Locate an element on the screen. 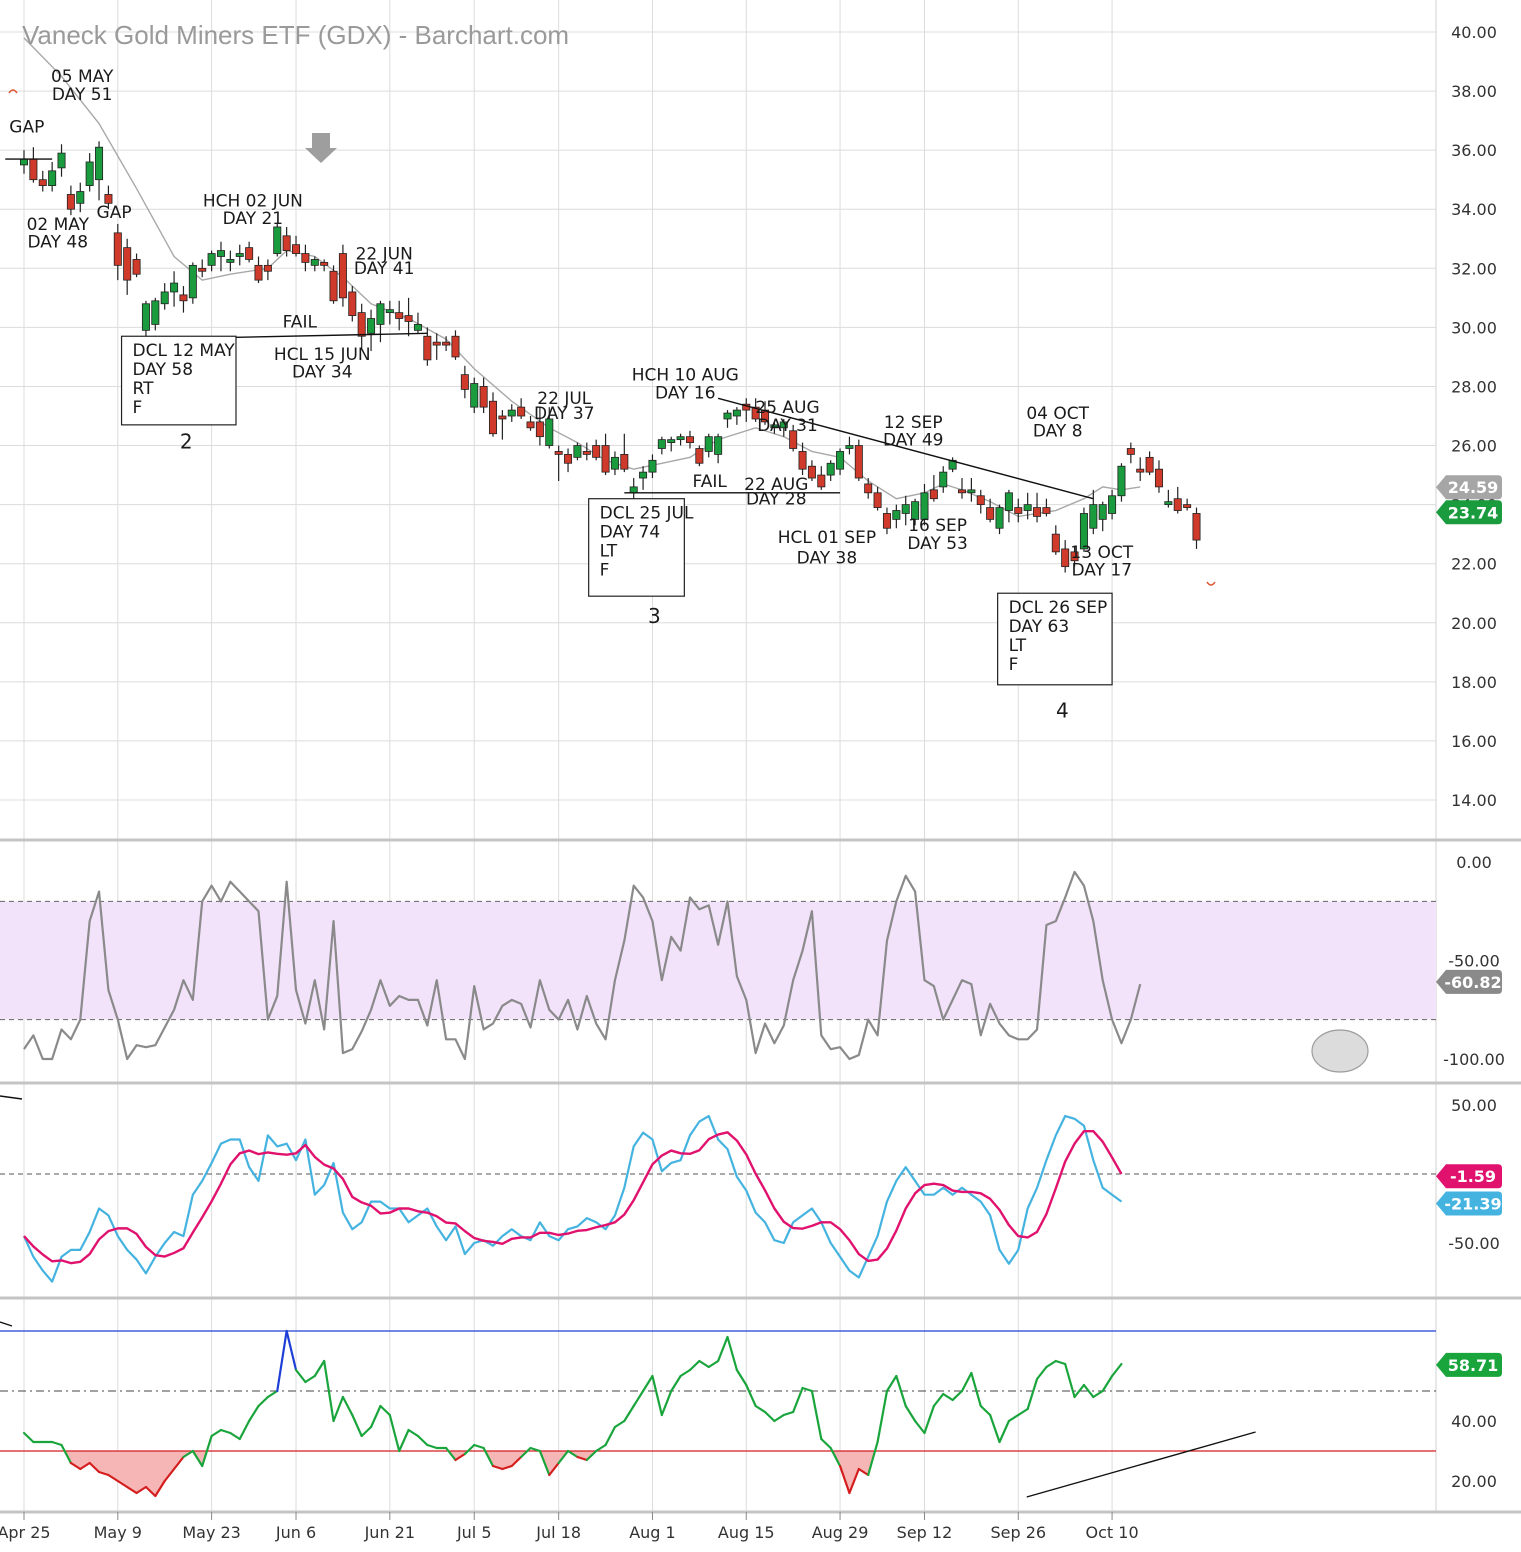 The height and width of the screenshot is (1552, 1521). rsi-tag-shape is located at coordinates (1469, 1364).